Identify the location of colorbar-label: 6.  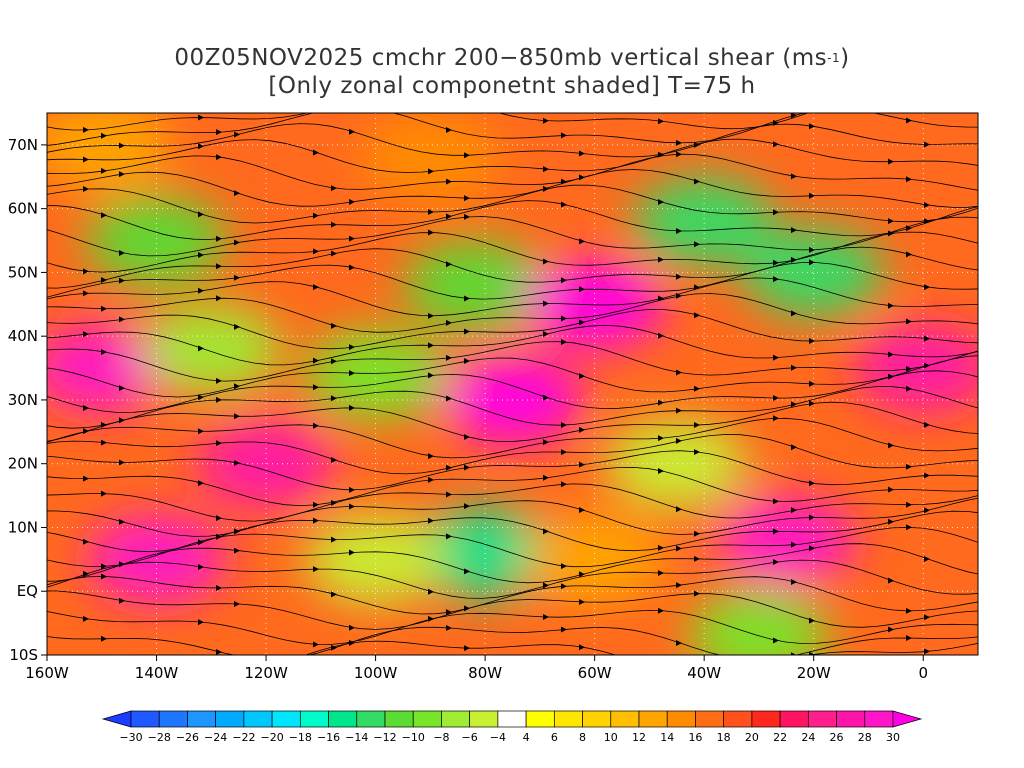
(554, 737).